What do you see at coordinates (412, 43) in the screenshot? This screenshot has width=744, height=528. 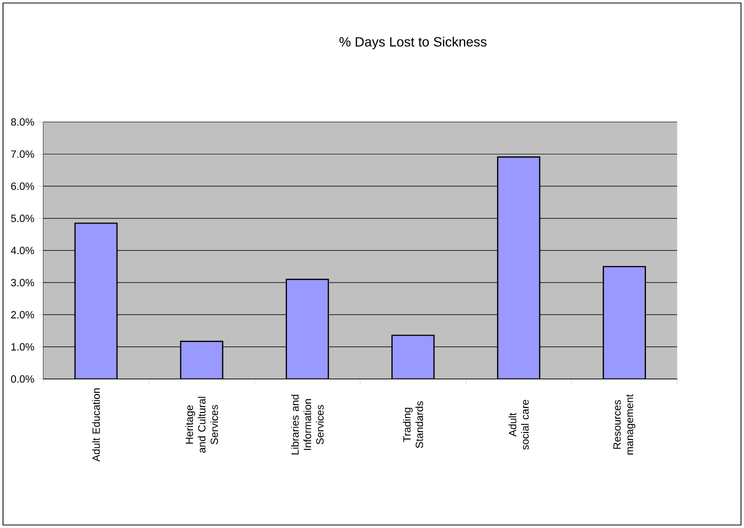 I see `chart-title: % Days Lost to Sickness` at bounding box center [412, 43].